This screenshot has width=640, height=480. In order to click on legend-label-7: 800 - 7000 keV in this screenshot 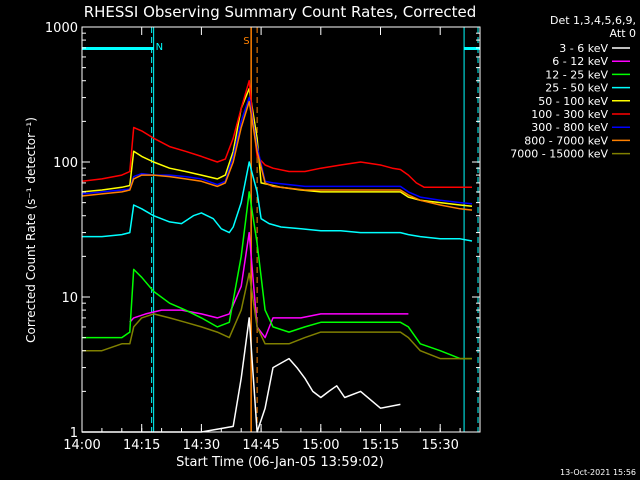, I will do `click(566, 140)`.